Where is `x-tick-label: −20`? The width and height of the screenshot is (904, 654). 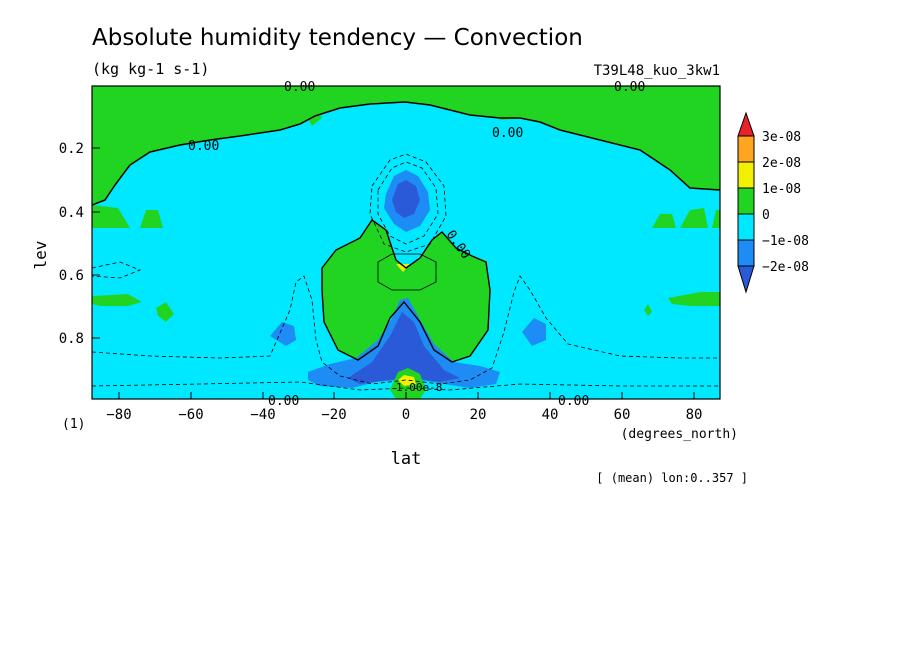
x-tick-label: −20 is located at coordinates (333, 415).